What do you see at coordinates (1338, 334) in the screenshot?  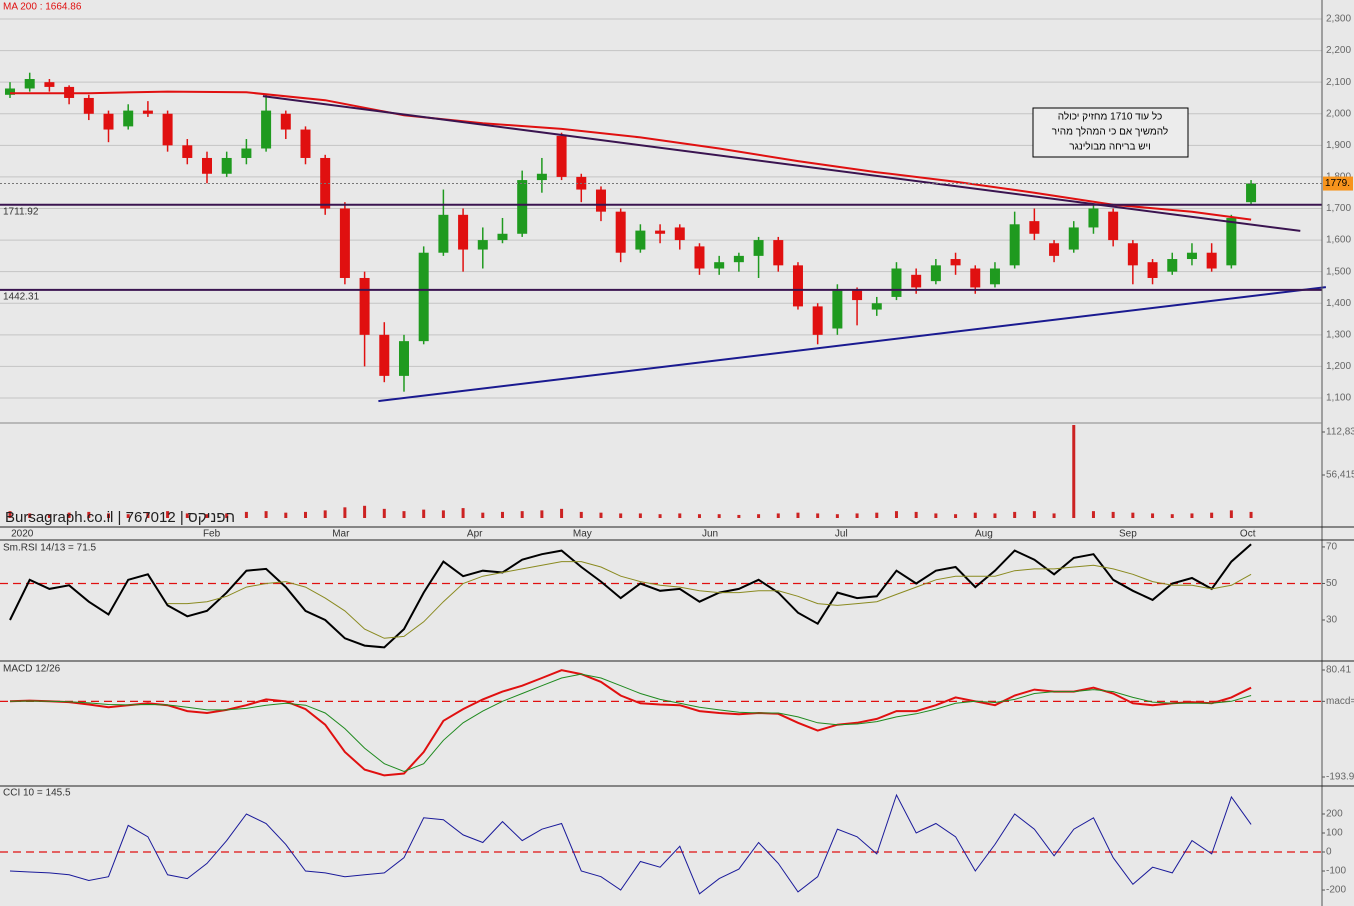 I see `y-tick-label: 1,300` at bounding box center [1338, 334].